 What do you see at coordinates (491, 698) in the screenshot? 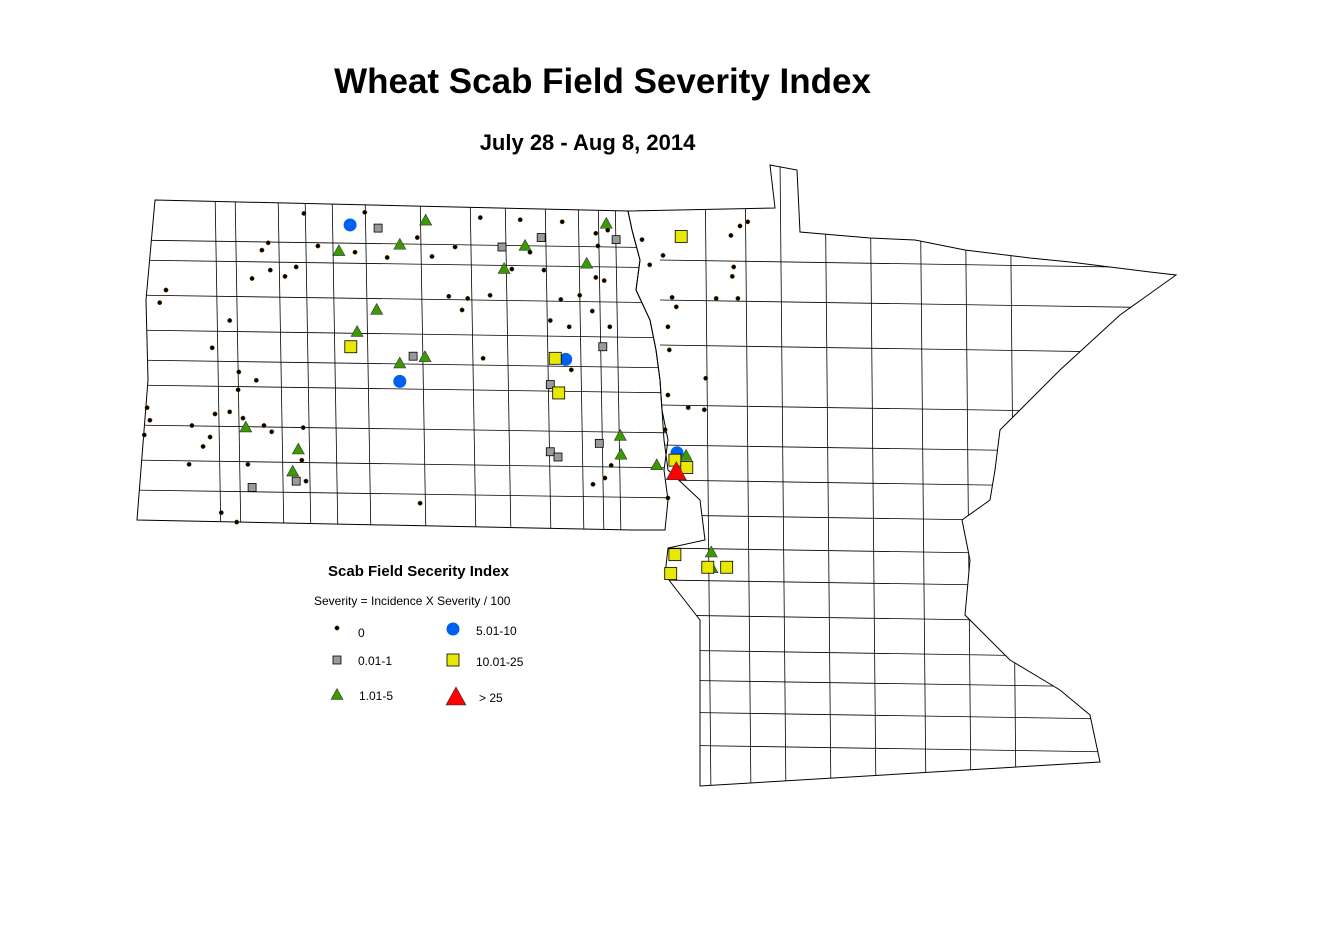
I see `legend-label-5: > 25` at bounding box center [491, 698].